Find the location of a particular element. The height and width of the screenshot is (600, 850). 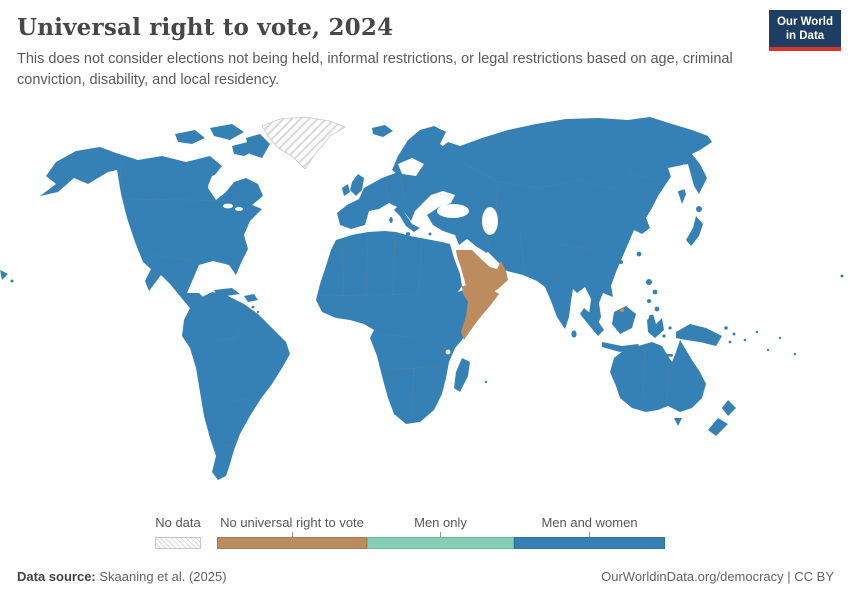

legend-segment-no-universal-right: No universal right to vote is located at coordinates (292, 532).